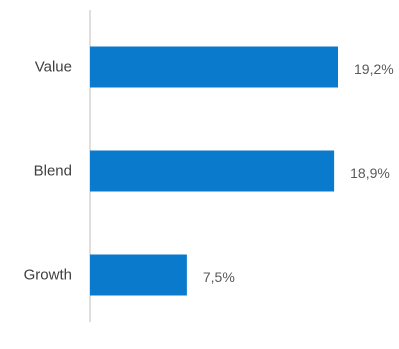 This screenshot has width=399, height=349. I want to click on category-labels-group: Value Blend Growth, so click(48, 171).